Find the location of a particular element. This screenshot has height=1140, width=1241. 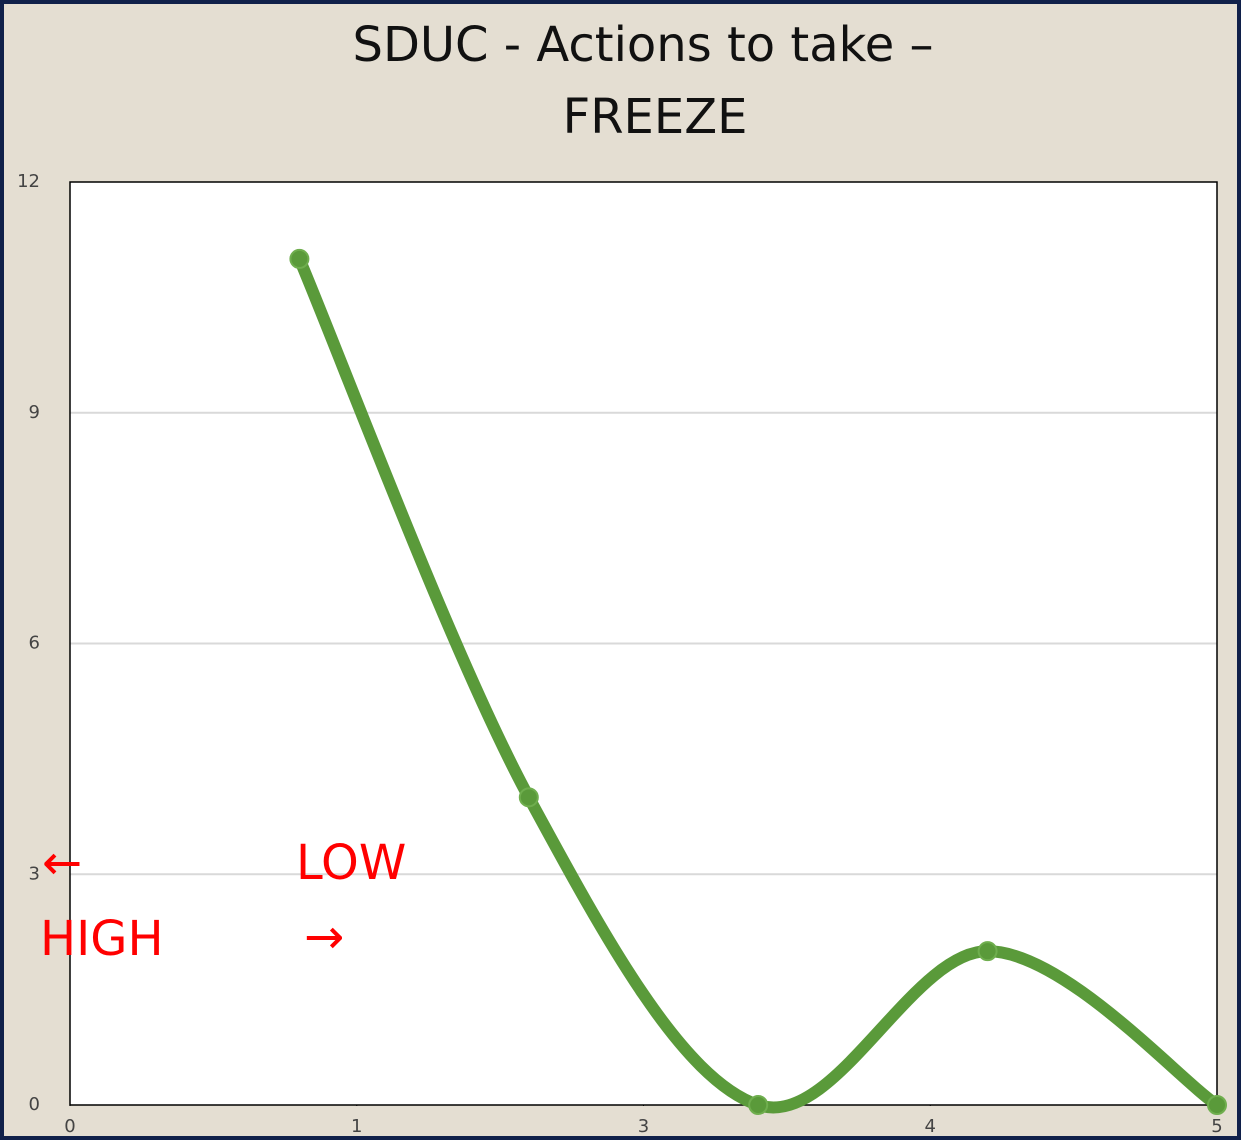

y-tick-label: 3 is located at coordinates (34, 873).